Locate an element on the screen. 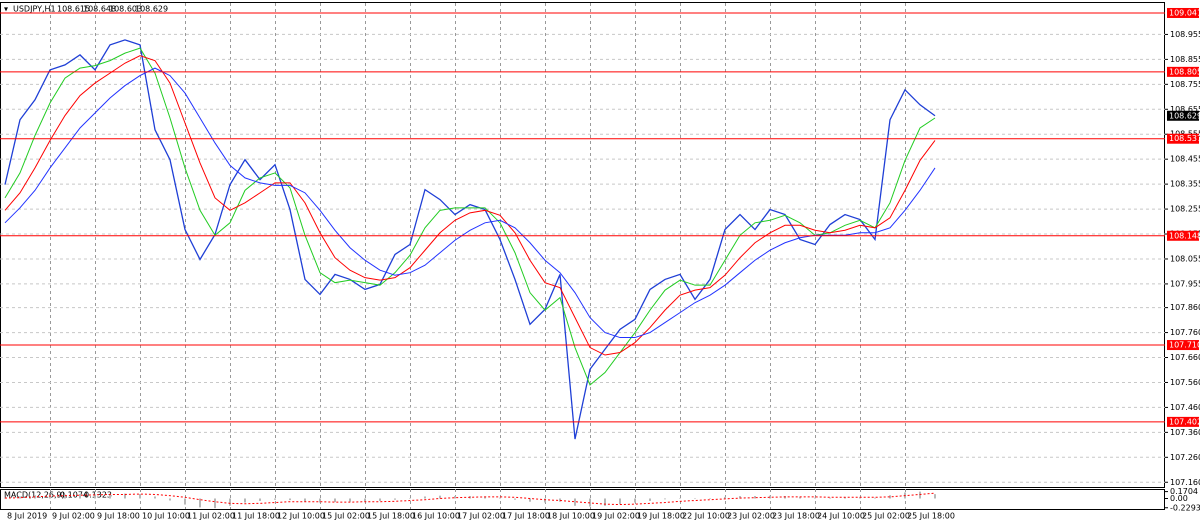  x-tick-label: 10 Jul 10:00 is located at coordinates (166, 516).